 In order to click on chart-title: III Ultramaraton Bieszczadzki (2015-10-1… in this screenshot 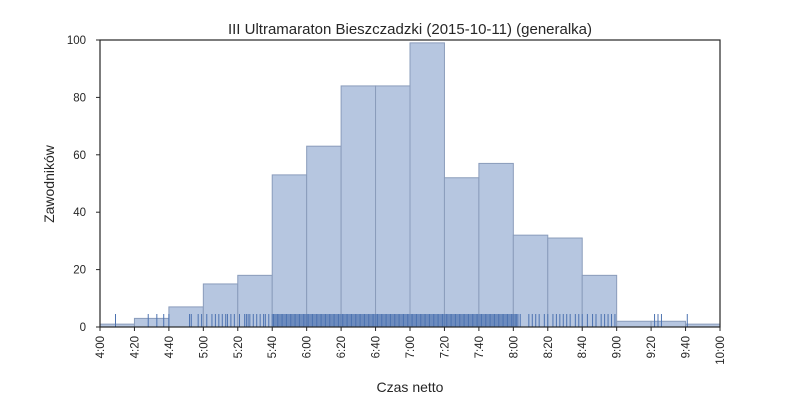, I will do `click(410, 29)`.